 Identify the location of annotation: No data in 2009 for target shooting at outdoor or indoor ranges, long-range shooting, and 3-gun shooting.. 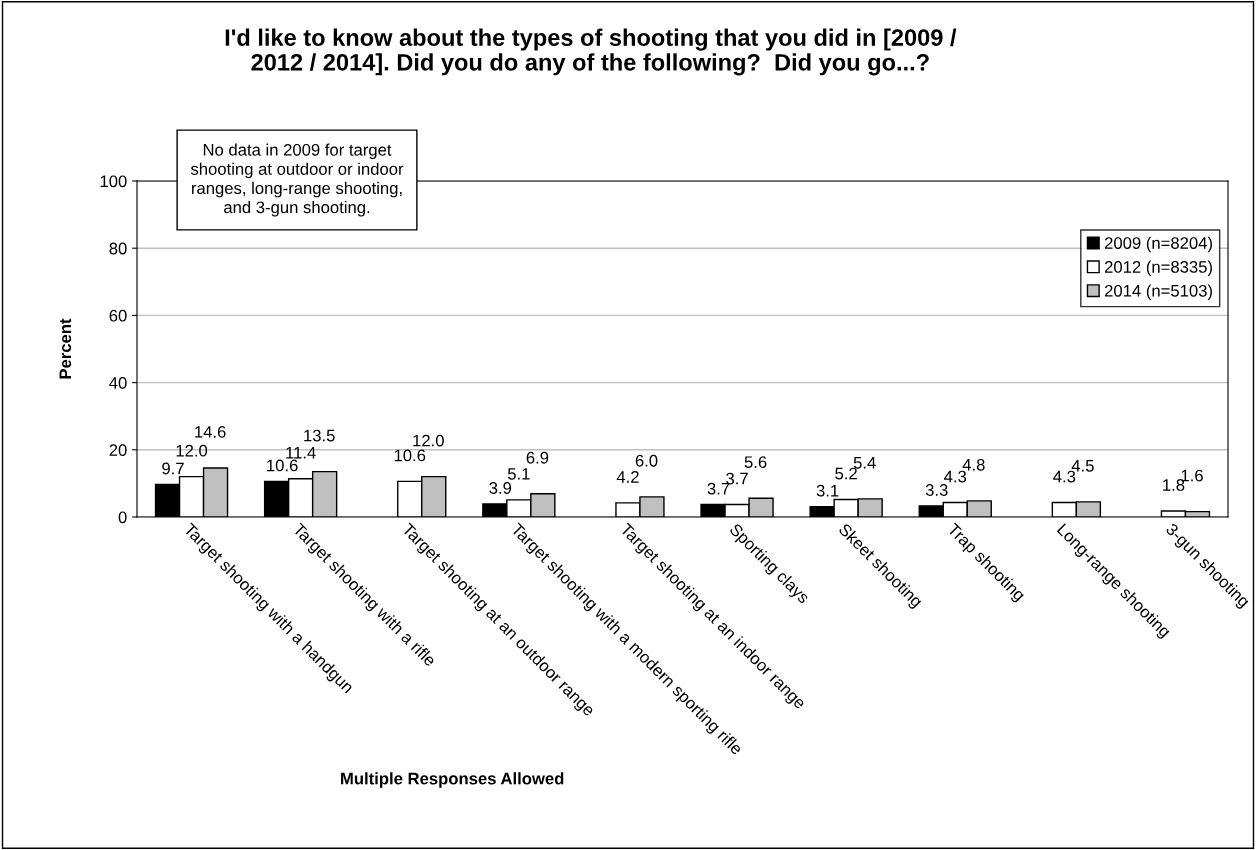
(297, 180).